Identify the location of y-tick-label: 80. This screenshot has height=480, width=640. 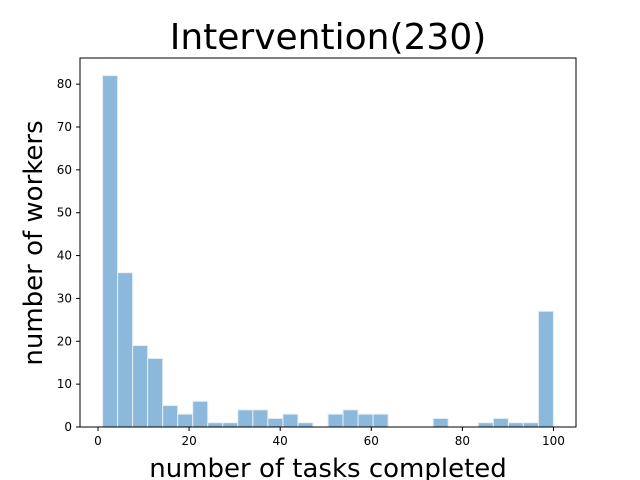
(64, 84).